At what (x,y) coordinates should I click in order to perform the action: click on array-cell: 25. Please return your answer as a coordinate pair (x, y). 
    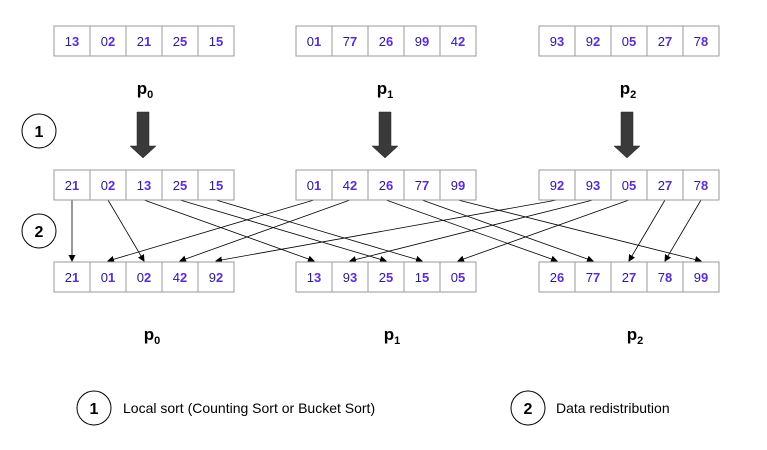
    Looking at the image, I should click on (180, 185).